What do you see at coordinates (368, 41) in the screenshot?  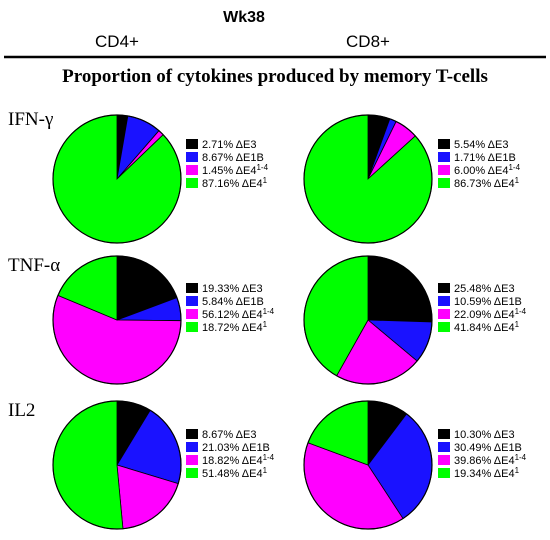 I see `column-header-cd8: CD8+` at bounding box center [368, 41].